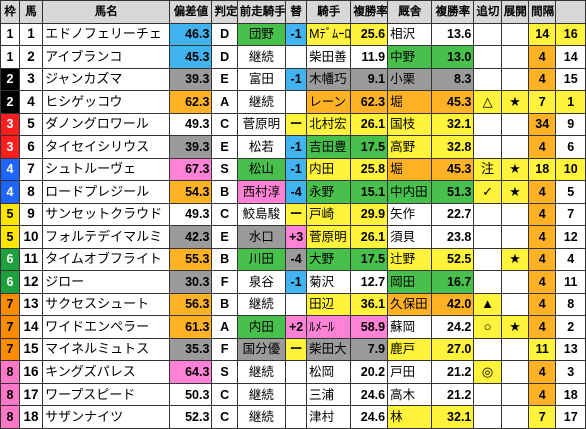 Image resolution: width=586 pixels, height=429 pixels. I want to click on stable-rate-cell: 27.0, so click(453, 349).